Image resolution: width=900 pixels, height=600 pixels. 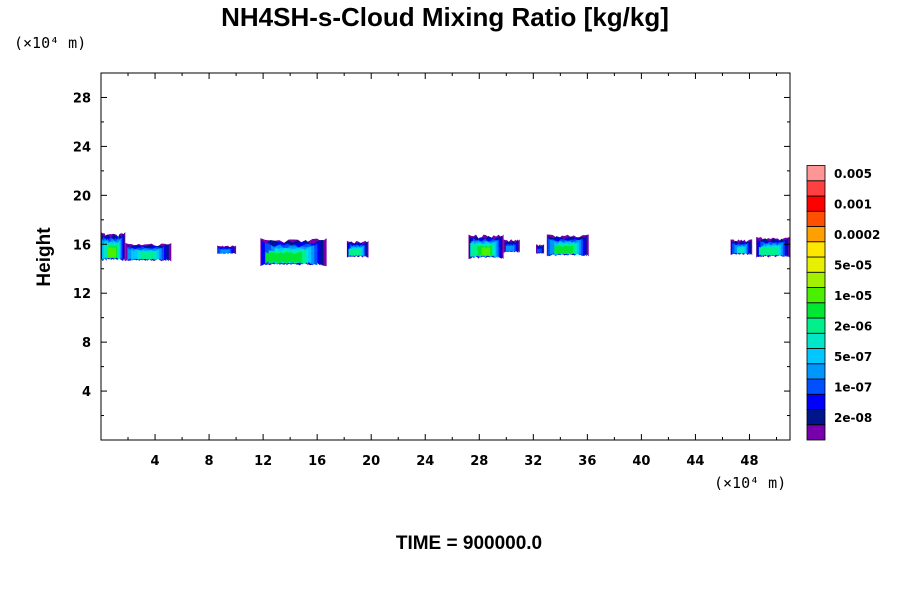 What do you see at coordinates (445, 17) in the screenshot?
I see `chart-title: NH4SH-s-Cloud Mixing Ratio [kg/kg]` at bounding box center [445, 17].